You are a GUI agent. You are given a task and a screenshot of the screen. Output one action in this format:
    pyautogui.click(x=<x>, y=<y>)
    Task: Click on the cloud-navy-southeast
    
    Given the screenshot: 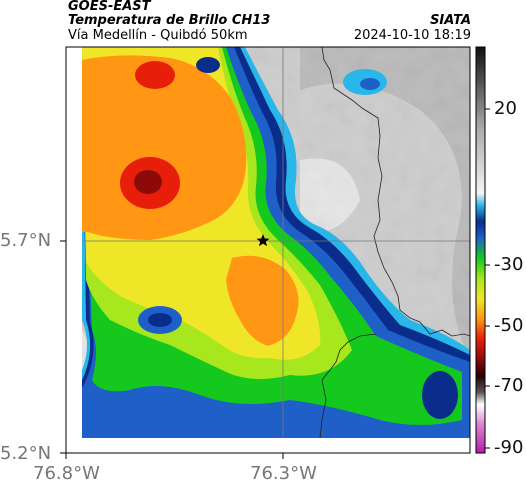 What is the action you would take?
    pyautogui.click(x=440, y=395)
    